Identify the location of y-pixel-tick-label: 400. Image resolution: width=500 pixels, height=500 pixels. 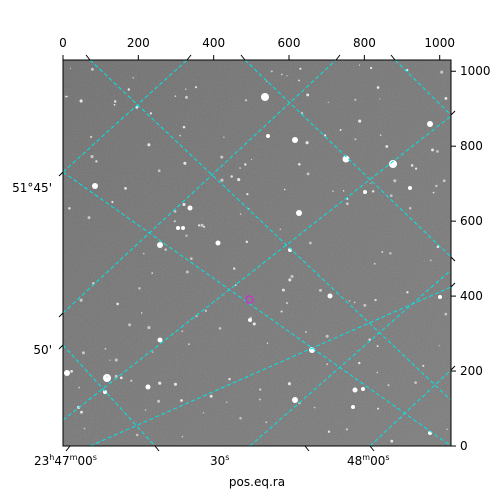
(471, 296).